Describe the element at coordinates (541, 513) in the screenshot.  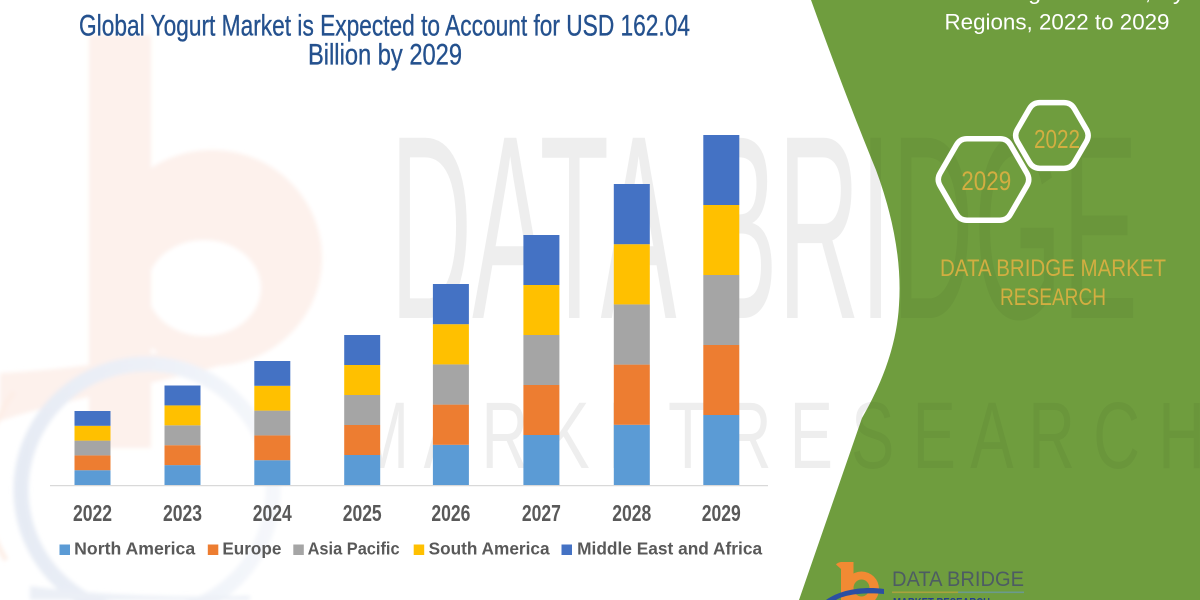
I see `svg-text: 2027` at that location.